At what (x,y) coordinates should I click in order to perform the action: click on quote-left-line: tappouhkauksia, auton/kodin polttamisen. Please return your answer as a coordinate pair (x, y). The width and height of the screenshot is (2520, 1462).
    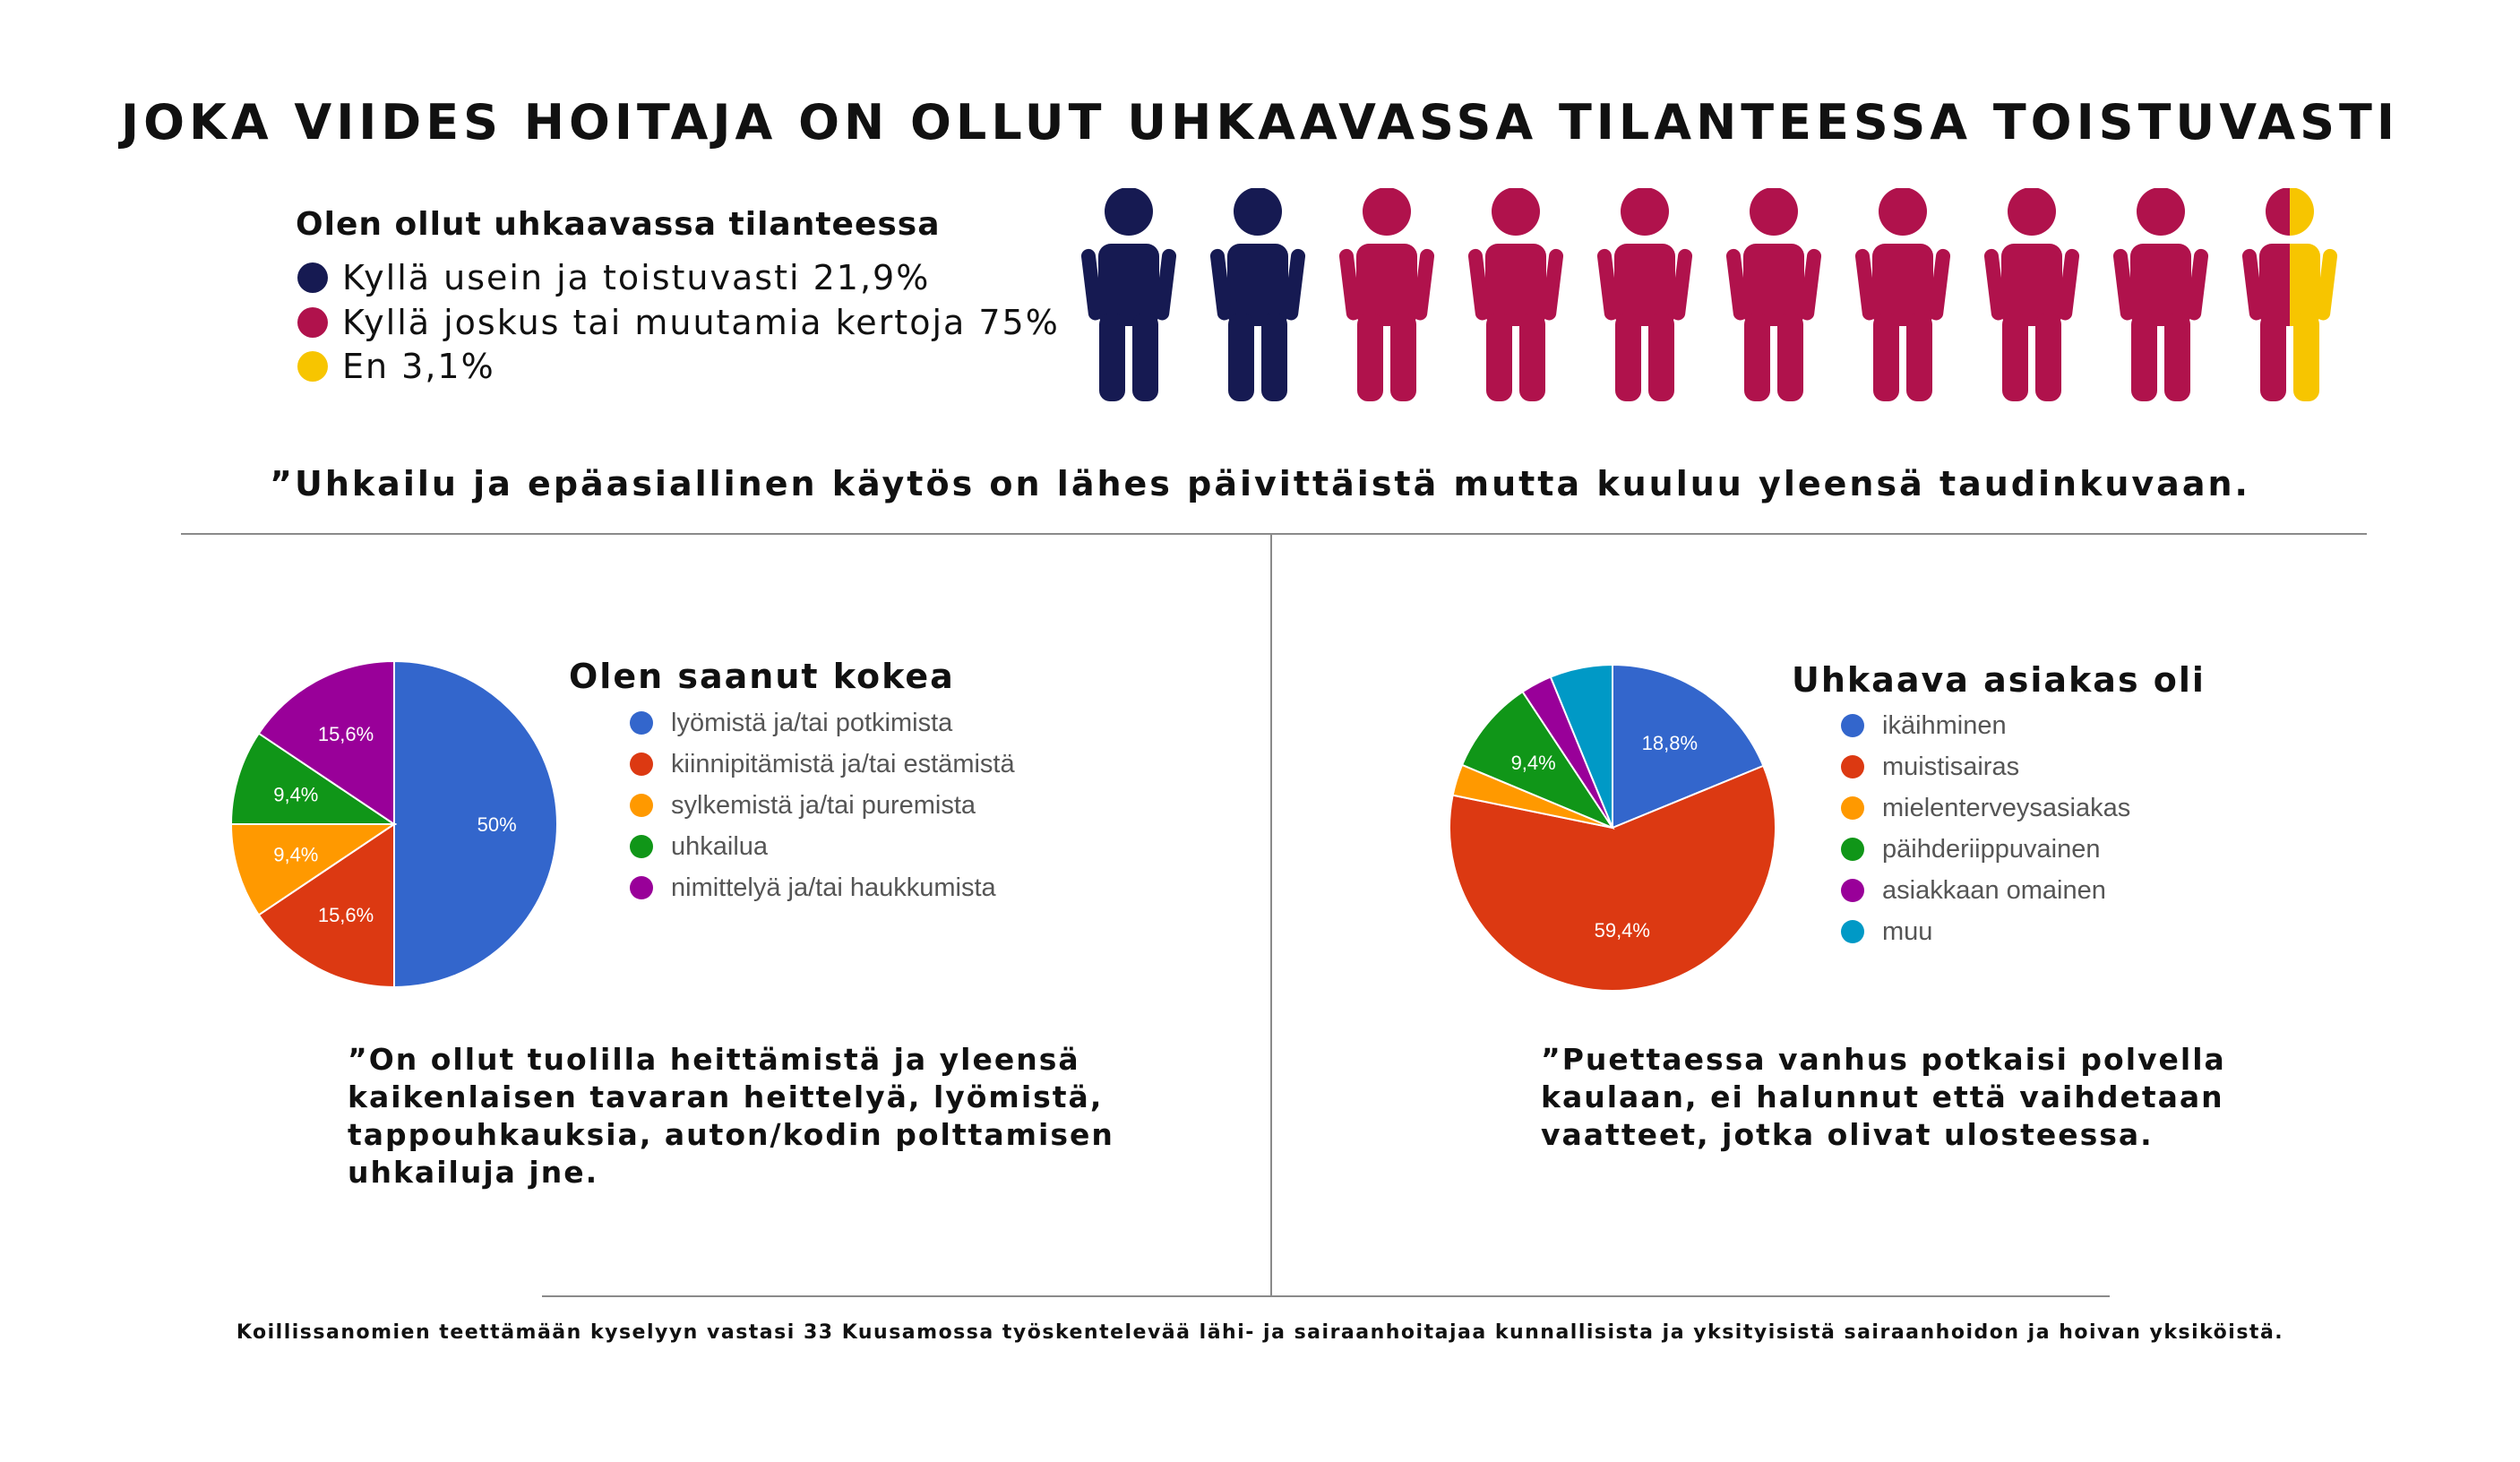
    Looking at the image, I should click on (731, 1134).